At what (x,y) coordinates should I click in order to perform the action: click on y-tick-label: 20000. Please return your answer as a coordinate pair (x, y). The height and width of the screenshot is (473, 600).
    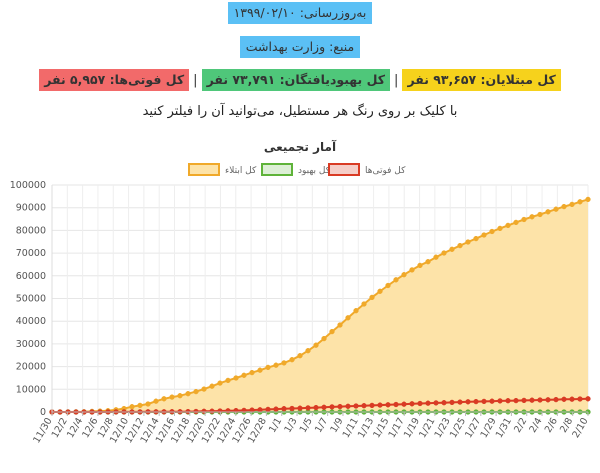
    Looking at the image, I should click on (31, 367).